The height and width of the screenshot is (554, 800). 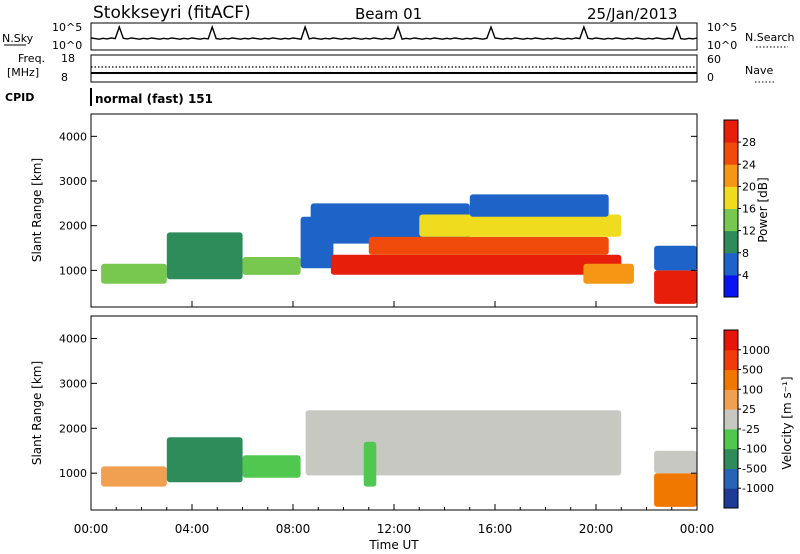 What do you see at coordinates (749, 209) in the screenshot?
I see `power-colorbar-label: 16` at bounding box center [749, 209].